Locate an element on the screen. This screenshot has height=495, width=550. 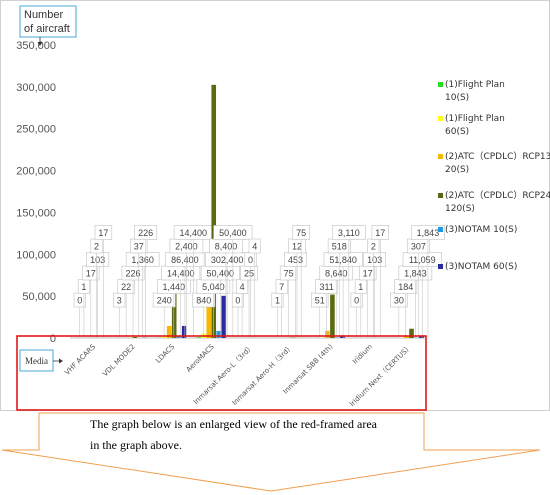
data-label: 311 is located at coordinates (326, 287).